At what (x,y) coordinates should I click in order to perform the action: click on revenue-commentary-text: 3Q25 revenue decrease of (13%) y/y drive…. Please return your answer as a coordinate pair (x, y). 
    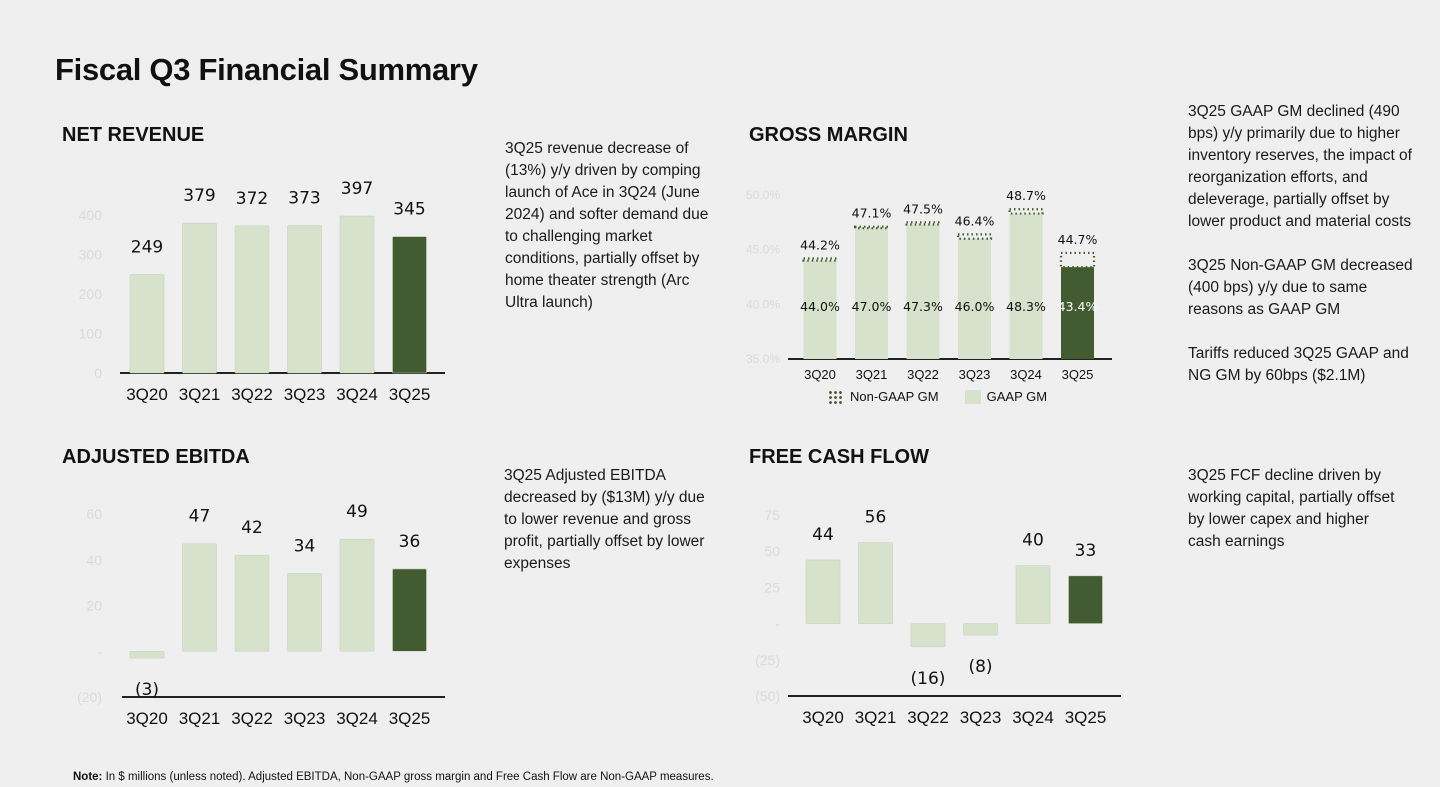
    Looking at the image, I should click on (607, 225).